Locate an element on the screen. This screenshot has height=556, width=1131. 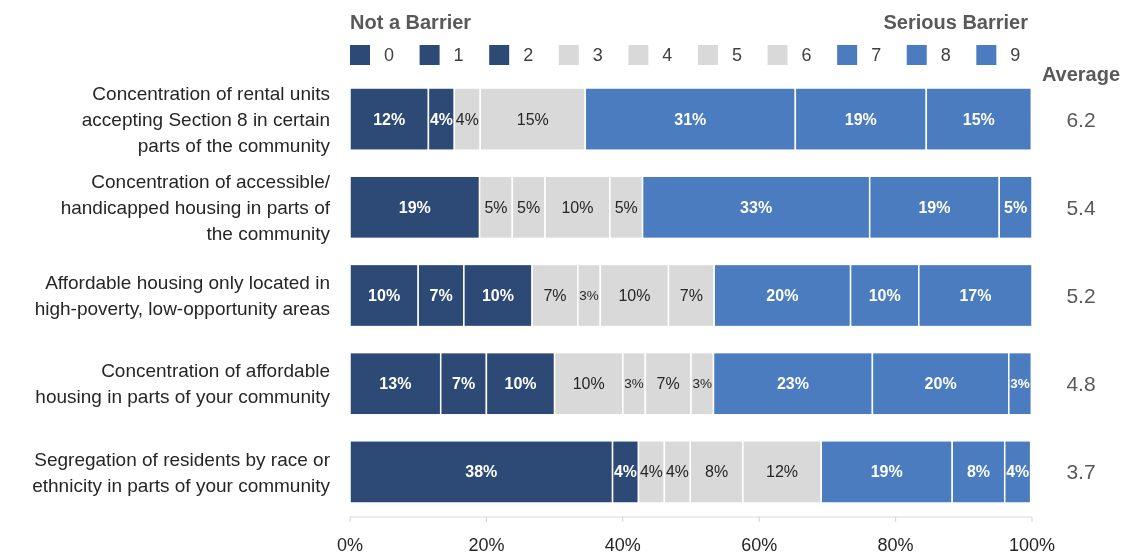
x-tick-label: 100% is located at coordinates (1032, 545).